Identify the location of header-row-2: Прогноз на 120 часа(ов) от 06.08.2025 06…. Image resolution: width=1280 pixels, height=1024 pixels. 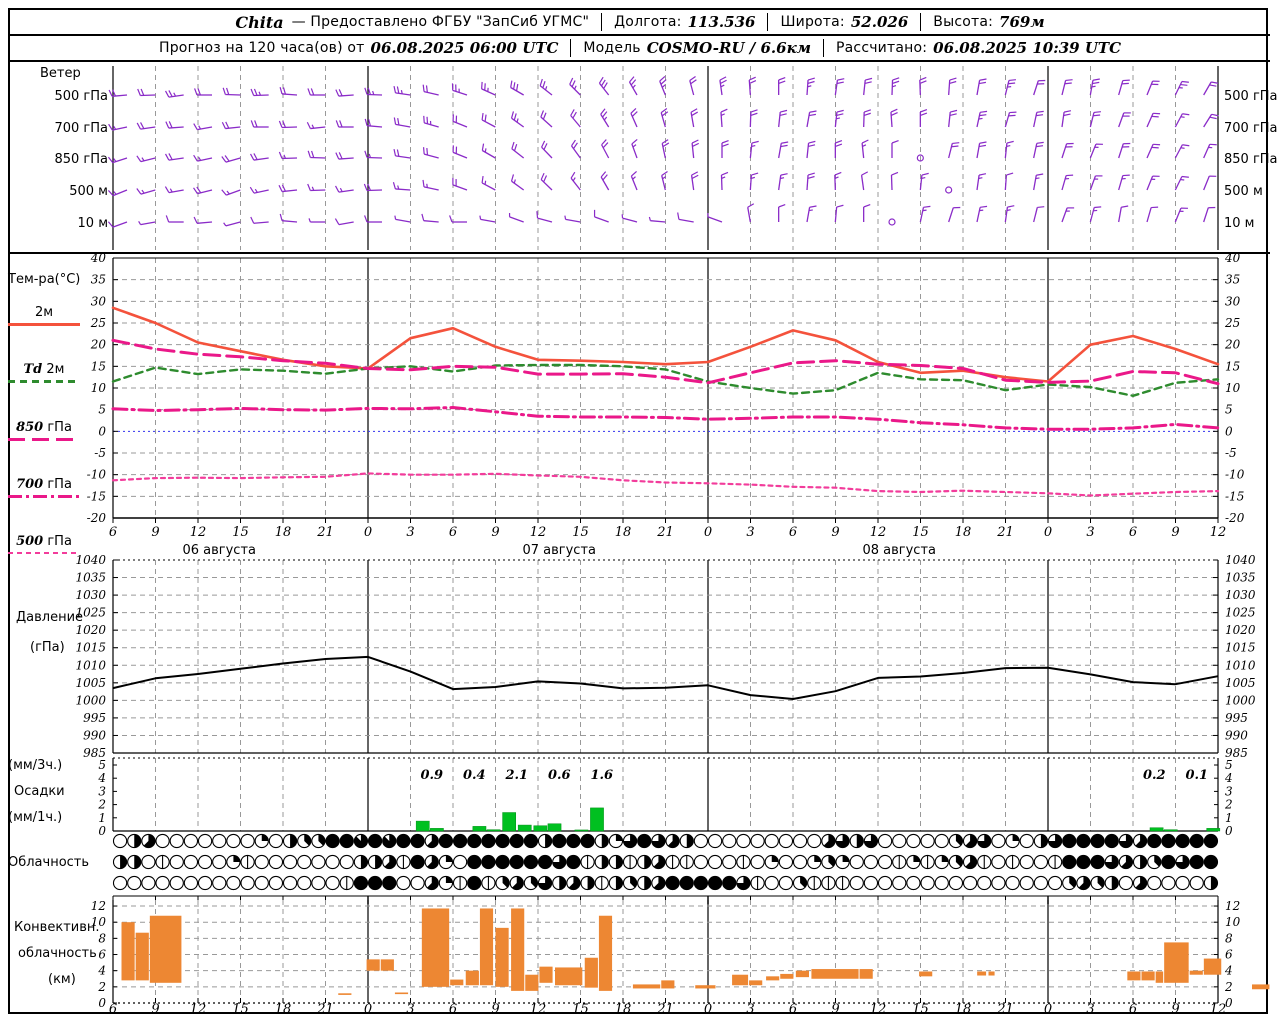
(640, 49).